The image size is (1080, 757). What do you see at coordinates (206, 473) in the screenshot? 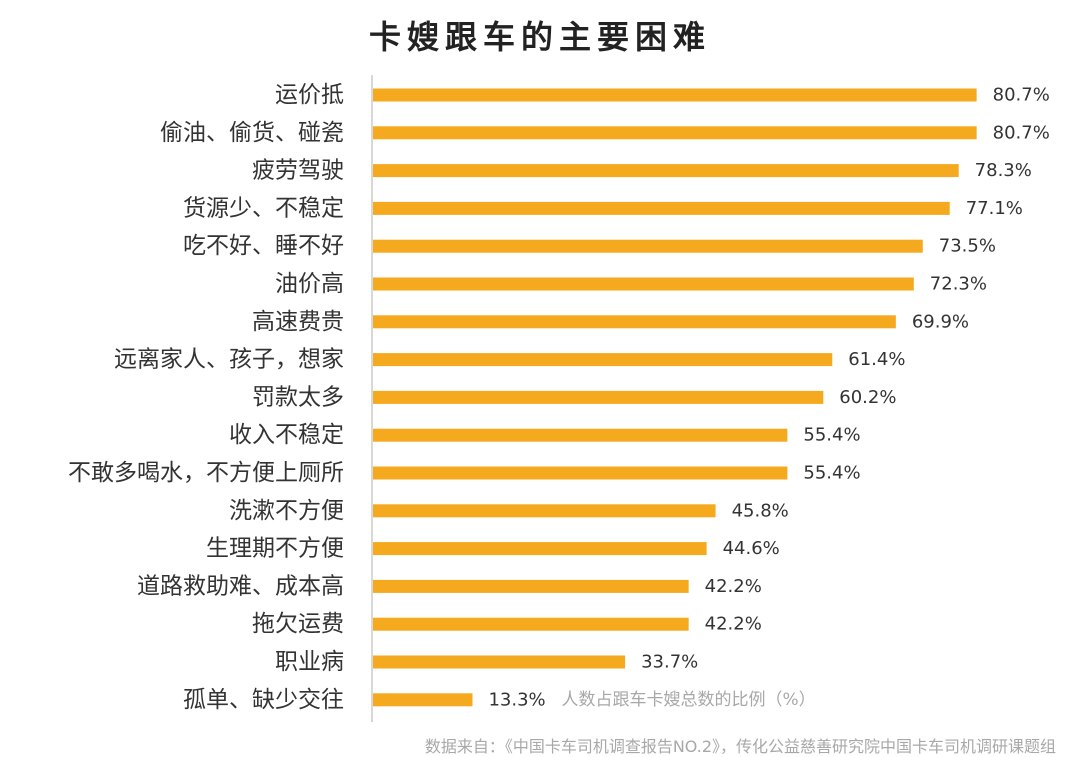
I see `category-label: 不敢多喝水，不方便上厕所` at bounding box center [206, 473].